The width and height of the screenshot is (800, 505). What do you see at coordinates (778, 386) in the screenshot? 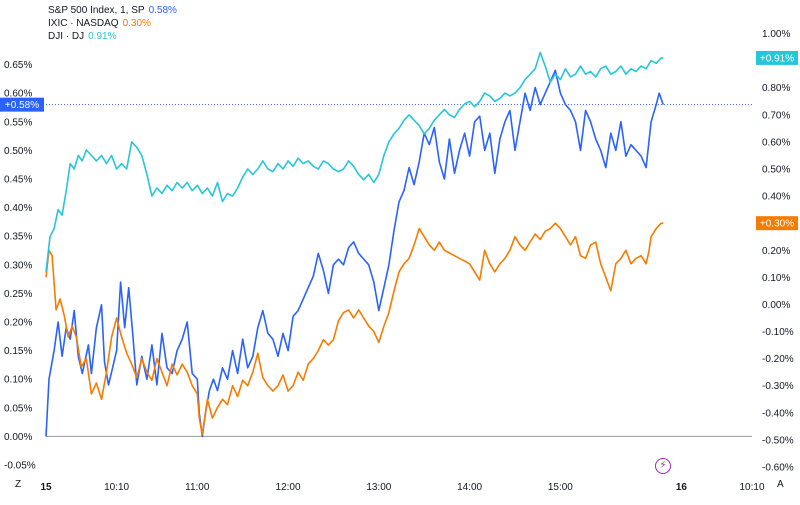
I see `right-axis-tick-label: -0.30%` at bounding box center [778, 386].